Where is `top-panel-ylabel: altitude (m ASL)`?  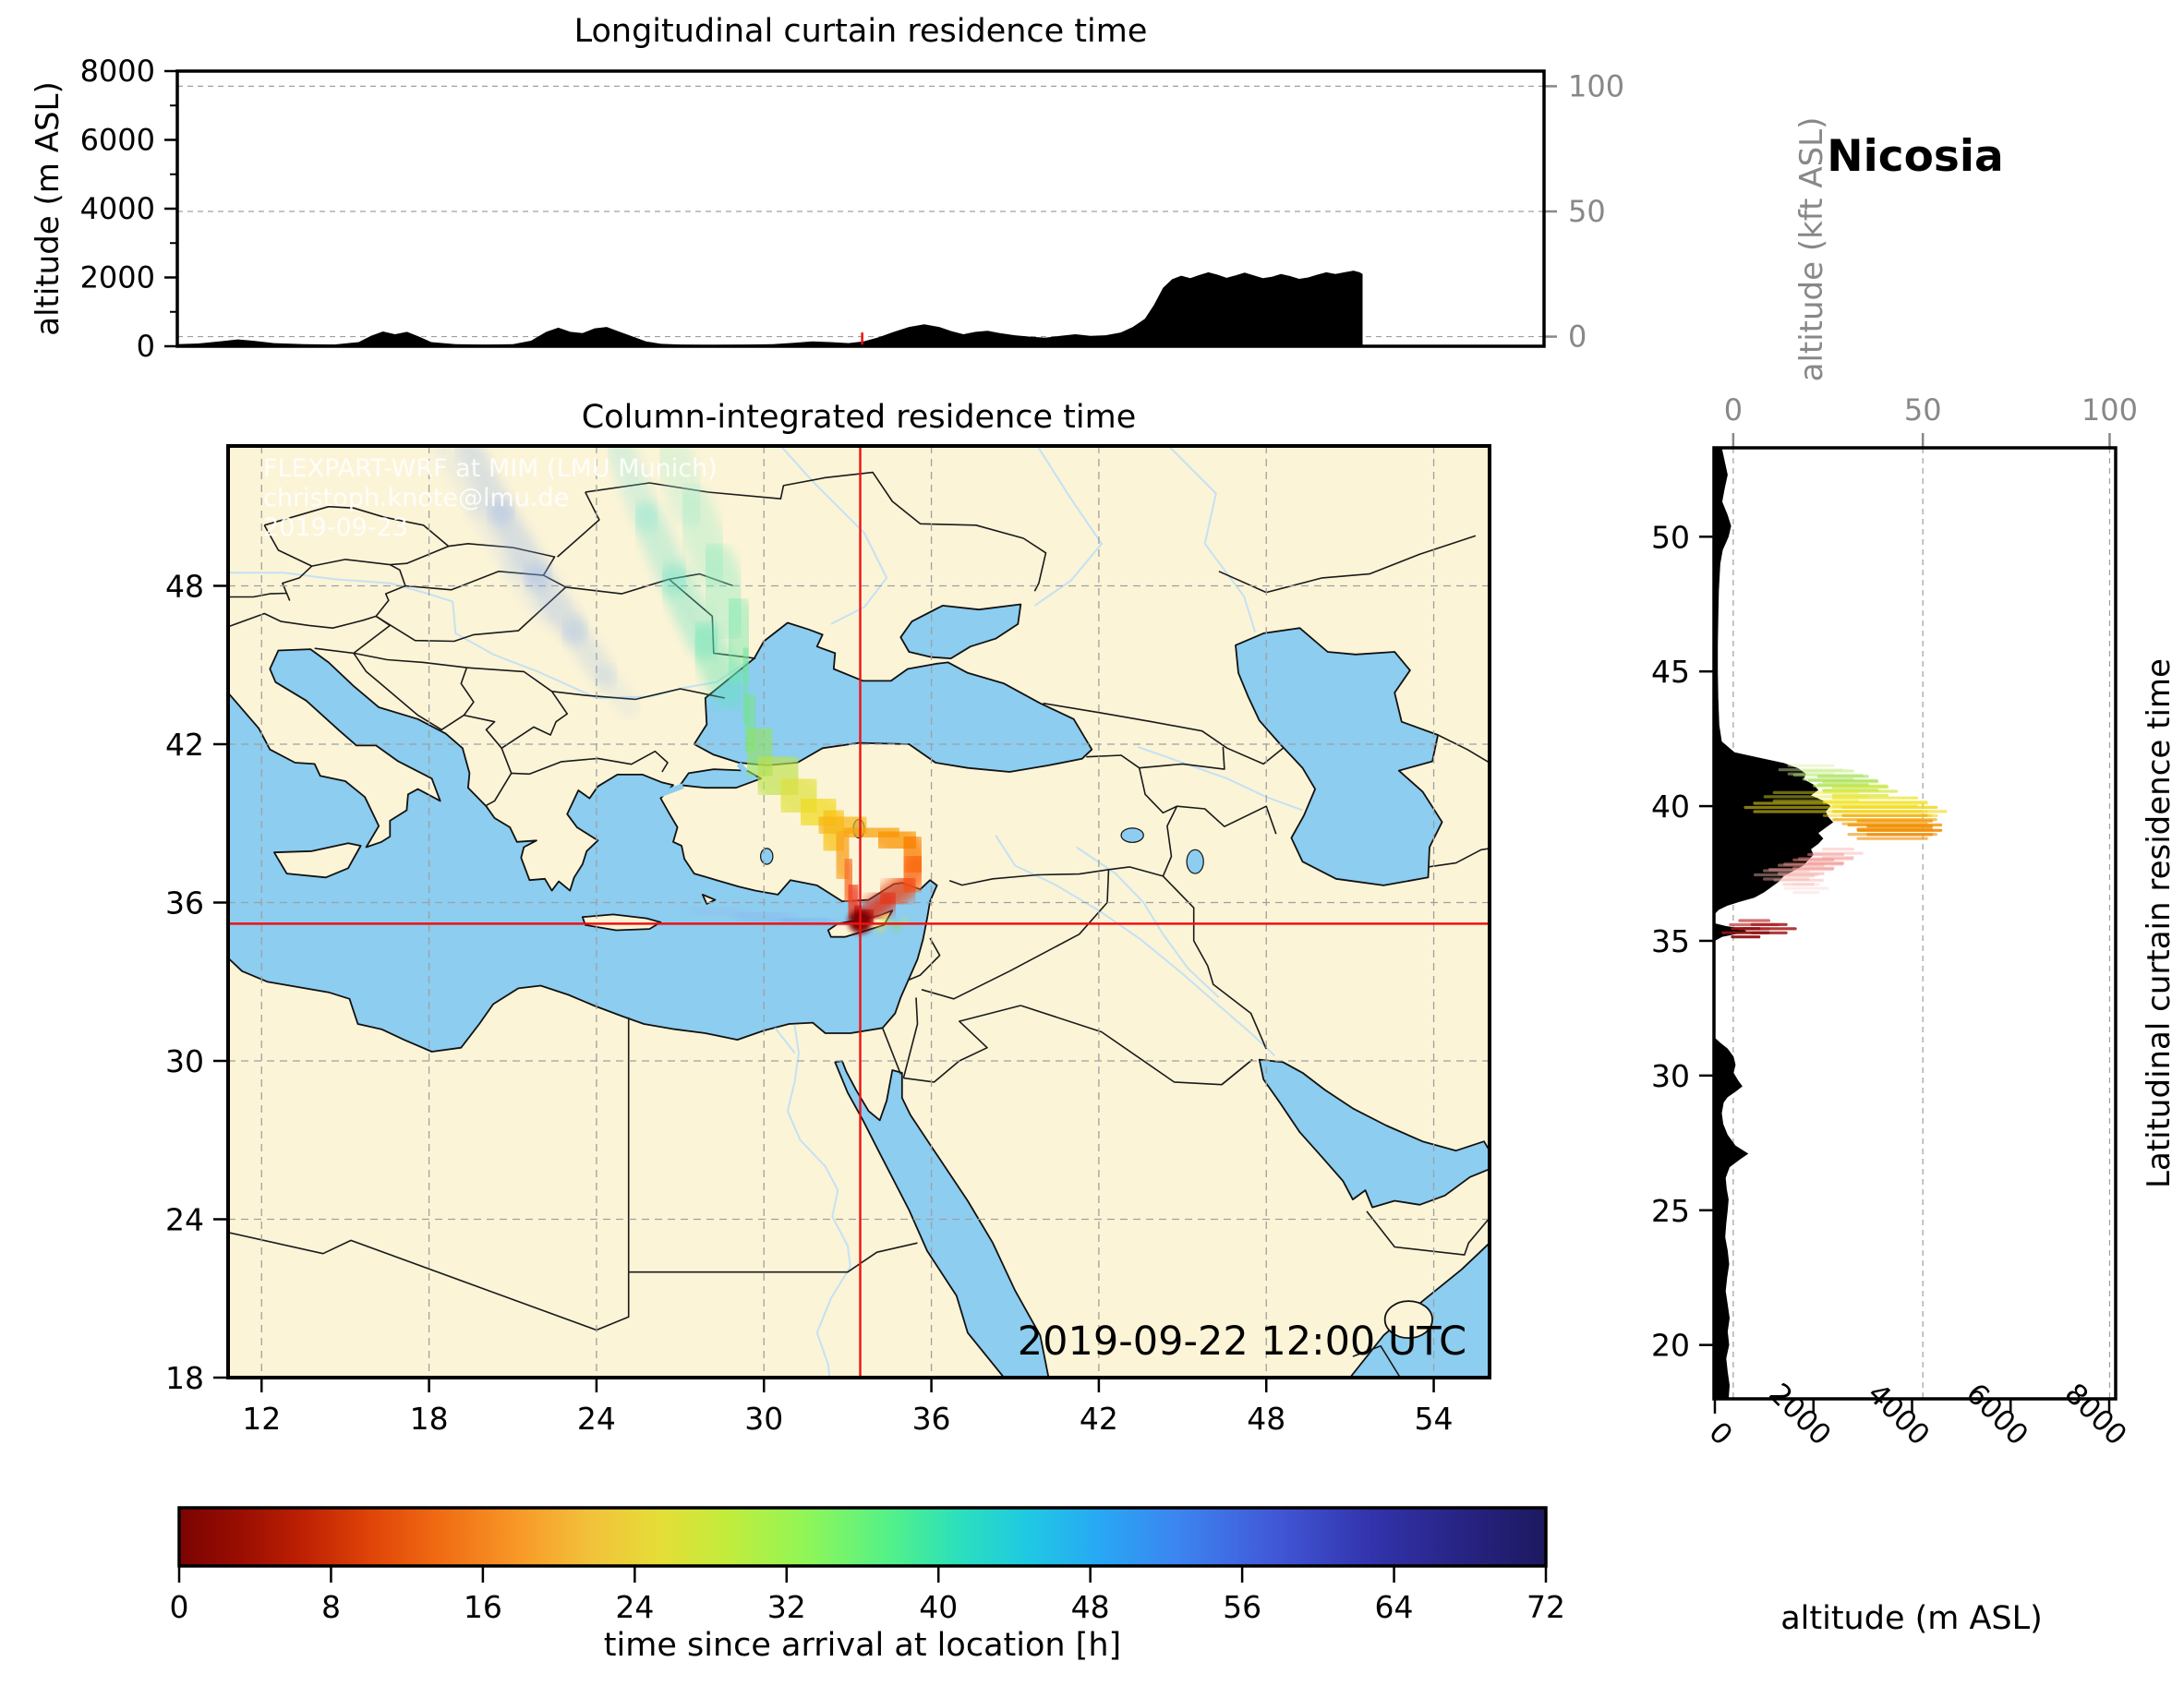 top-panel-ylabel: altitude (m ASL) is located at coordinates (48, 208).